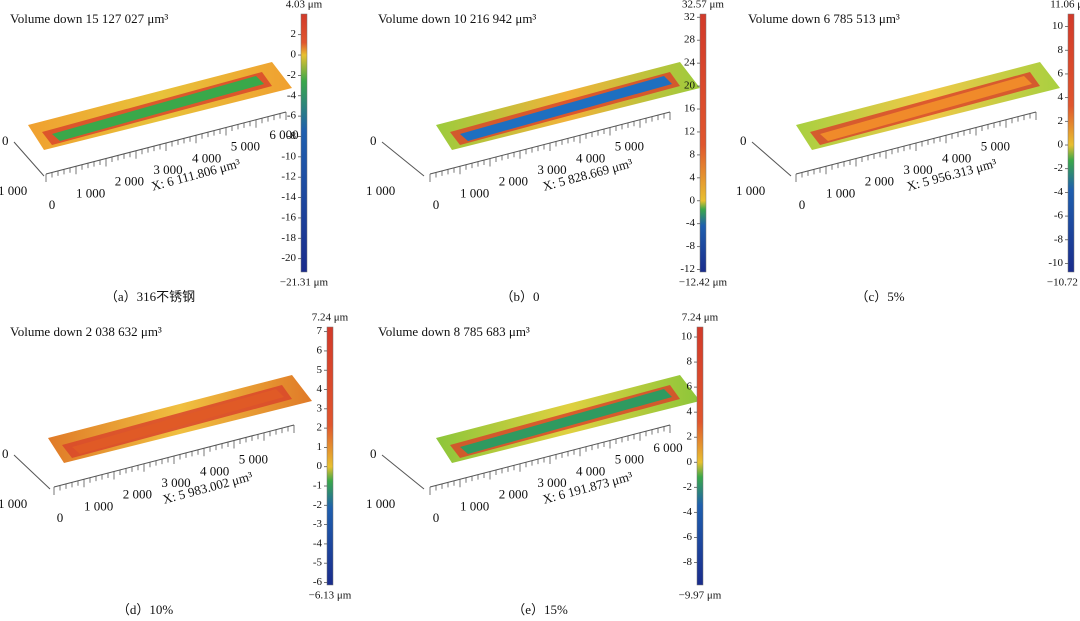  I want to click on colorbar-min: −10.72 μm, so click(1063, 283).